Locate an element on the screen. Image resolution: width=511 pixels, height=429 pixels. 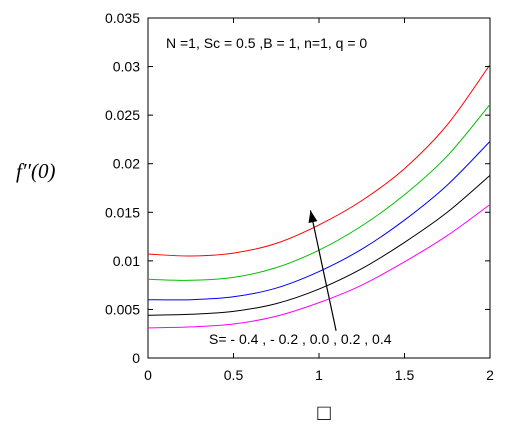
x-tick-label: 2 is located at coordinates (490, 375).